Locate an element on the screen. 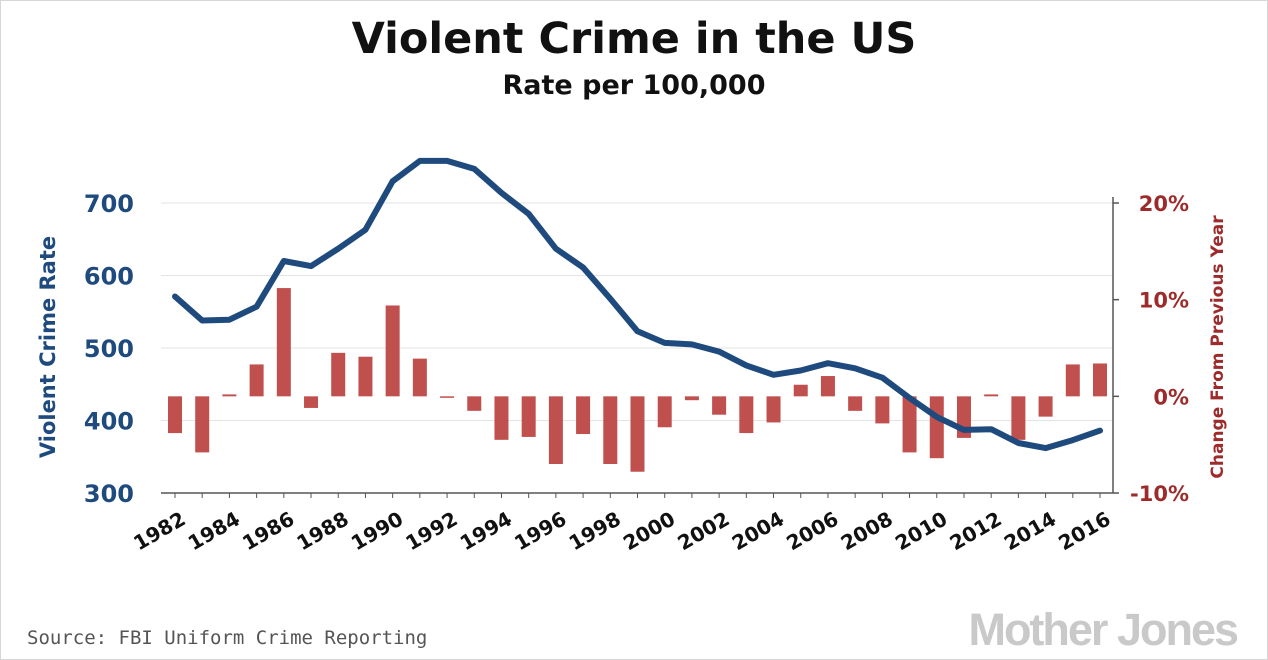 The width and height of the screenshot is (1268, 660). x-axis-tick-label: 1990 is located at coordinates (377, 531).